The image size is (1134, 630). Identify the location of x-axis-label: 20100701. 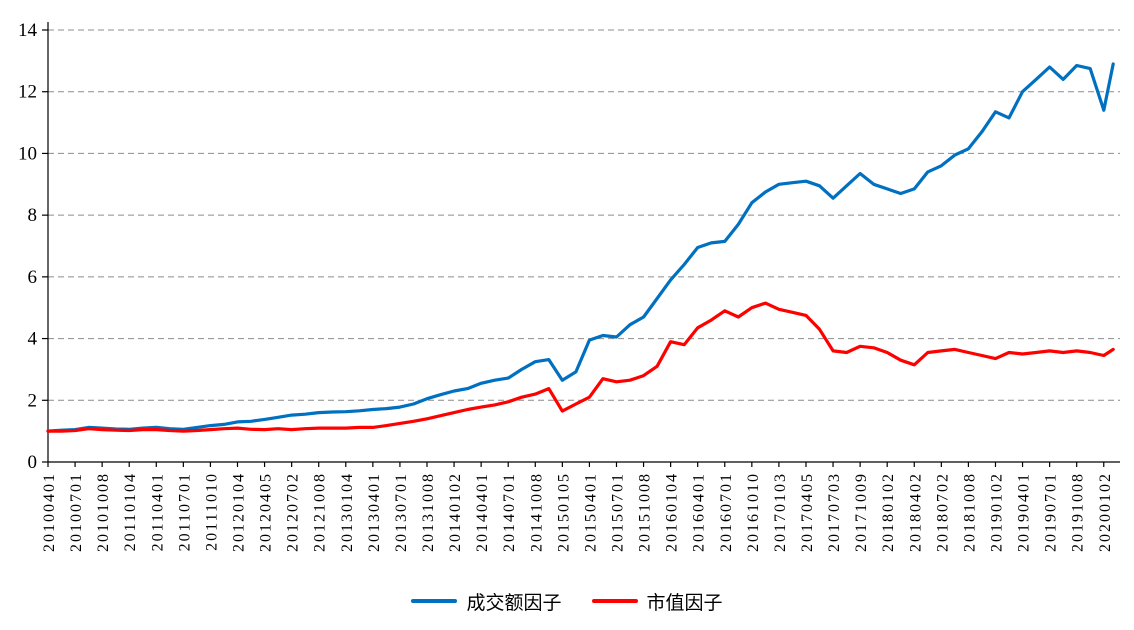
(76, 512).